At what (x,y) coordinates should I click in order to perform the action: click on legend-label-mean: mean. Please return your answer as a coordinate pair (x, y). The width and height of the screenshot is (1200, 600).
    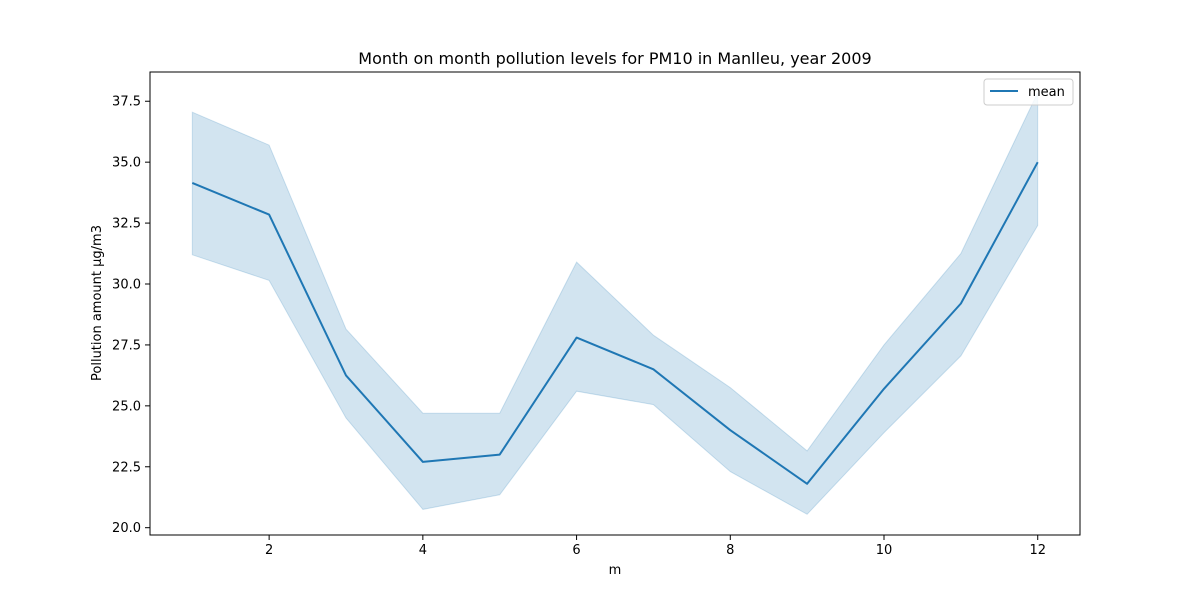
    Looking at the image, I should click on (1046, 92).